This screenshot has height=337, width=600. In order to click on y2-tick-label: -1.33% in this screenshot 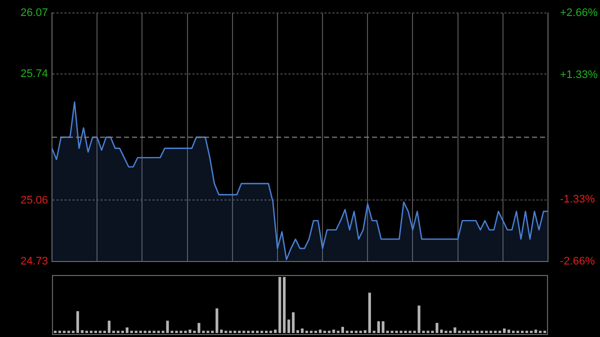, I will do `click(578, 199)`.